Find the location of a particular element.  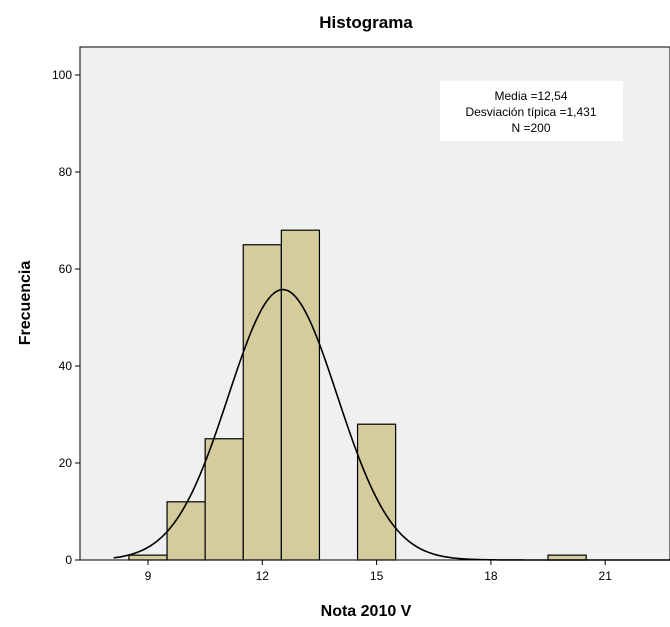

y-tick-label: 0 is located at coordinates (68, 560).